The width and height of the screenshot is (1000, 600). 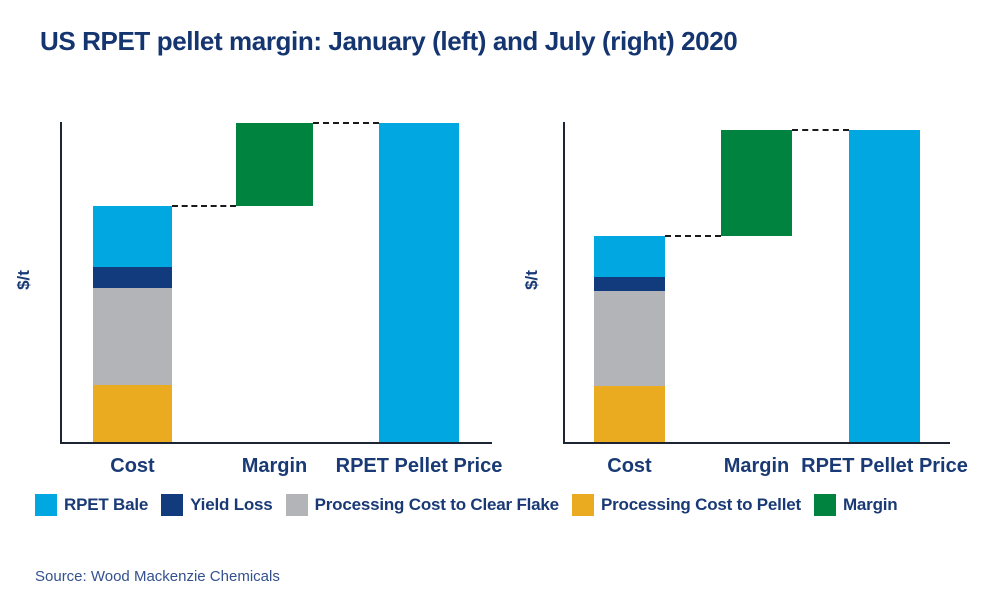 What do you see at coordinates (106, 504) in the screenshot?
I see `legend-label: RPET Bale` at bounding box center [106, 504].